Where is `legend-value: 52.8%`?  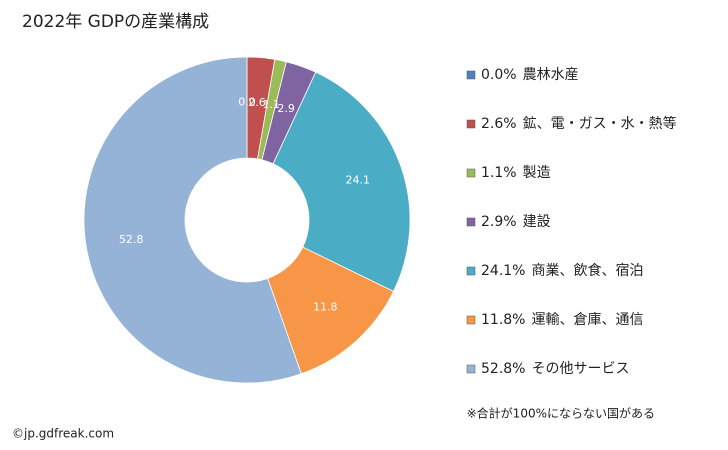 legend-value: 52.8% is located at coordinates (503, 369).